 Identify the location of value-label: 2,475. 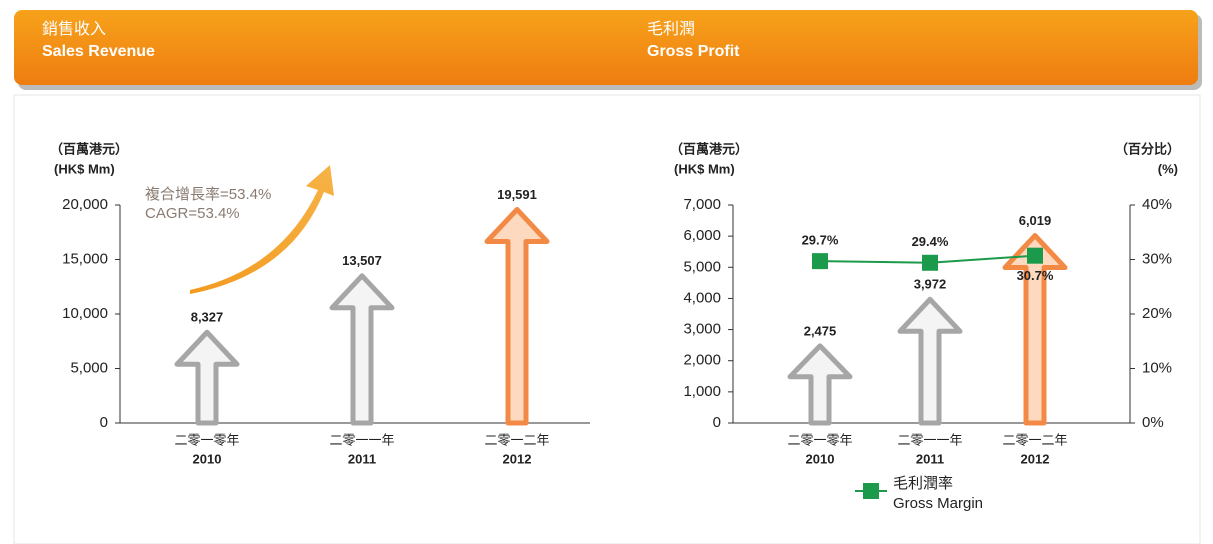
(820, 330).